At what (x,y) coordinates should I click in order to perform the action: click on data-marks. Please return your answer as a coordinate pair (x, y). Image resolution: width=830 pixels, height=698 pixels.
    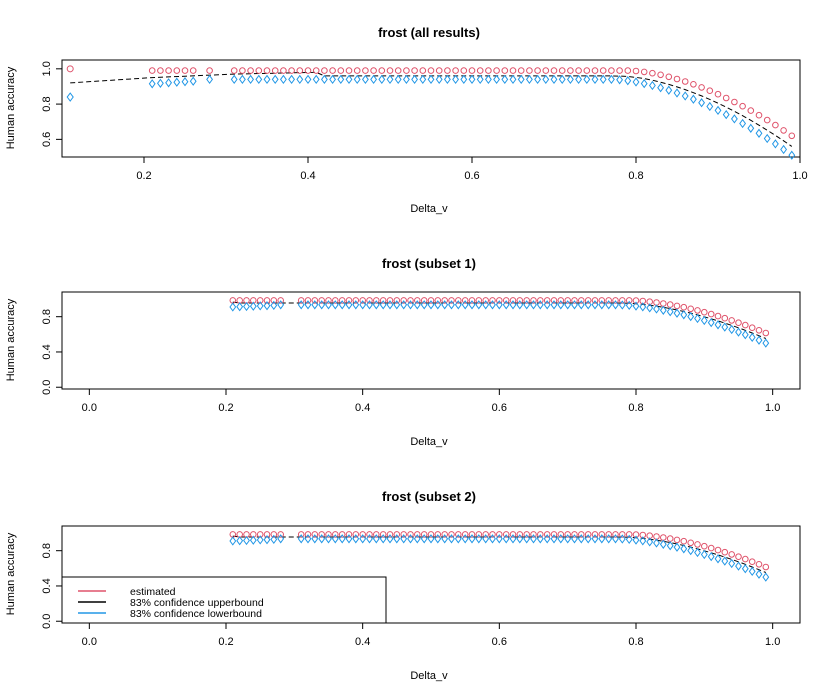
    Looking at the image, I should click on (431, 112).